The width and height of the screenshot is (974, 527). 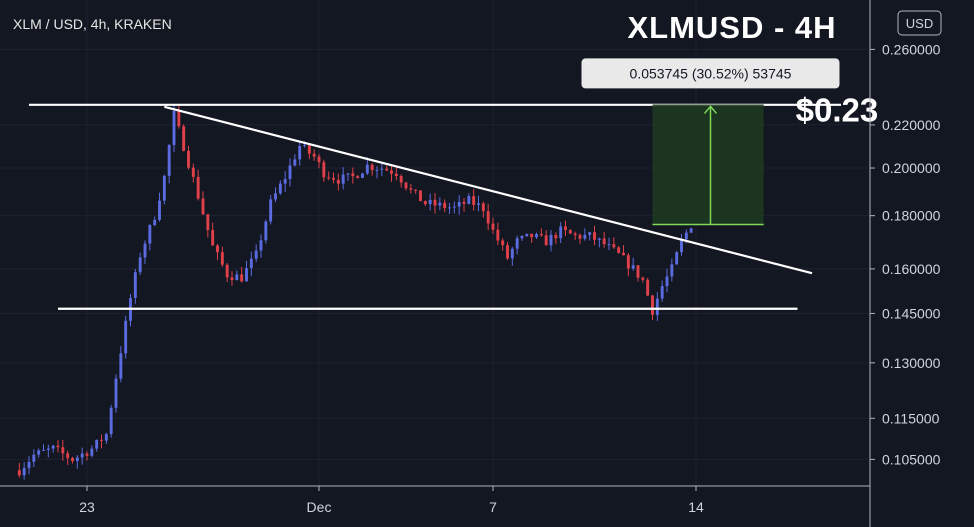 What do you see at coordinates (911, 168) in the screenshot?
I see `y-tick-label: 0.200000` at bounding box center [911, 168].